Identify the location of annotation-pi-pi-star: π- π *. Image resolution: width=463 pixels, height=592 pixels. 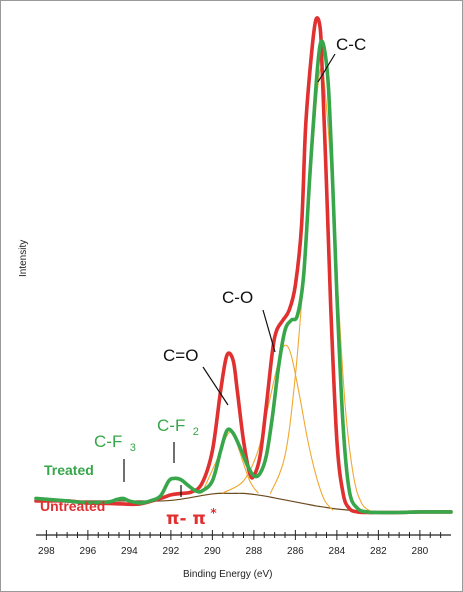
(191, 517).